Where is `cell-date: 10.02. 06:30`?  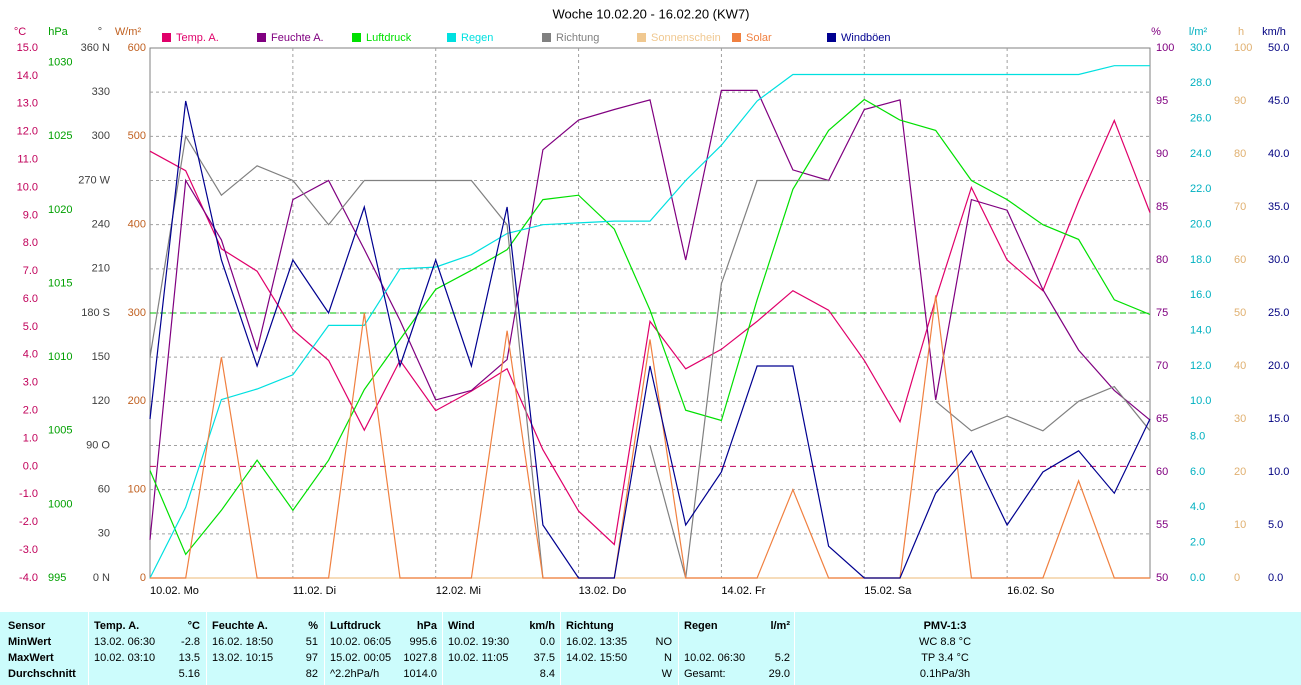 cell-date: 10.02. 06:30 is located at coordinates (715, 658).